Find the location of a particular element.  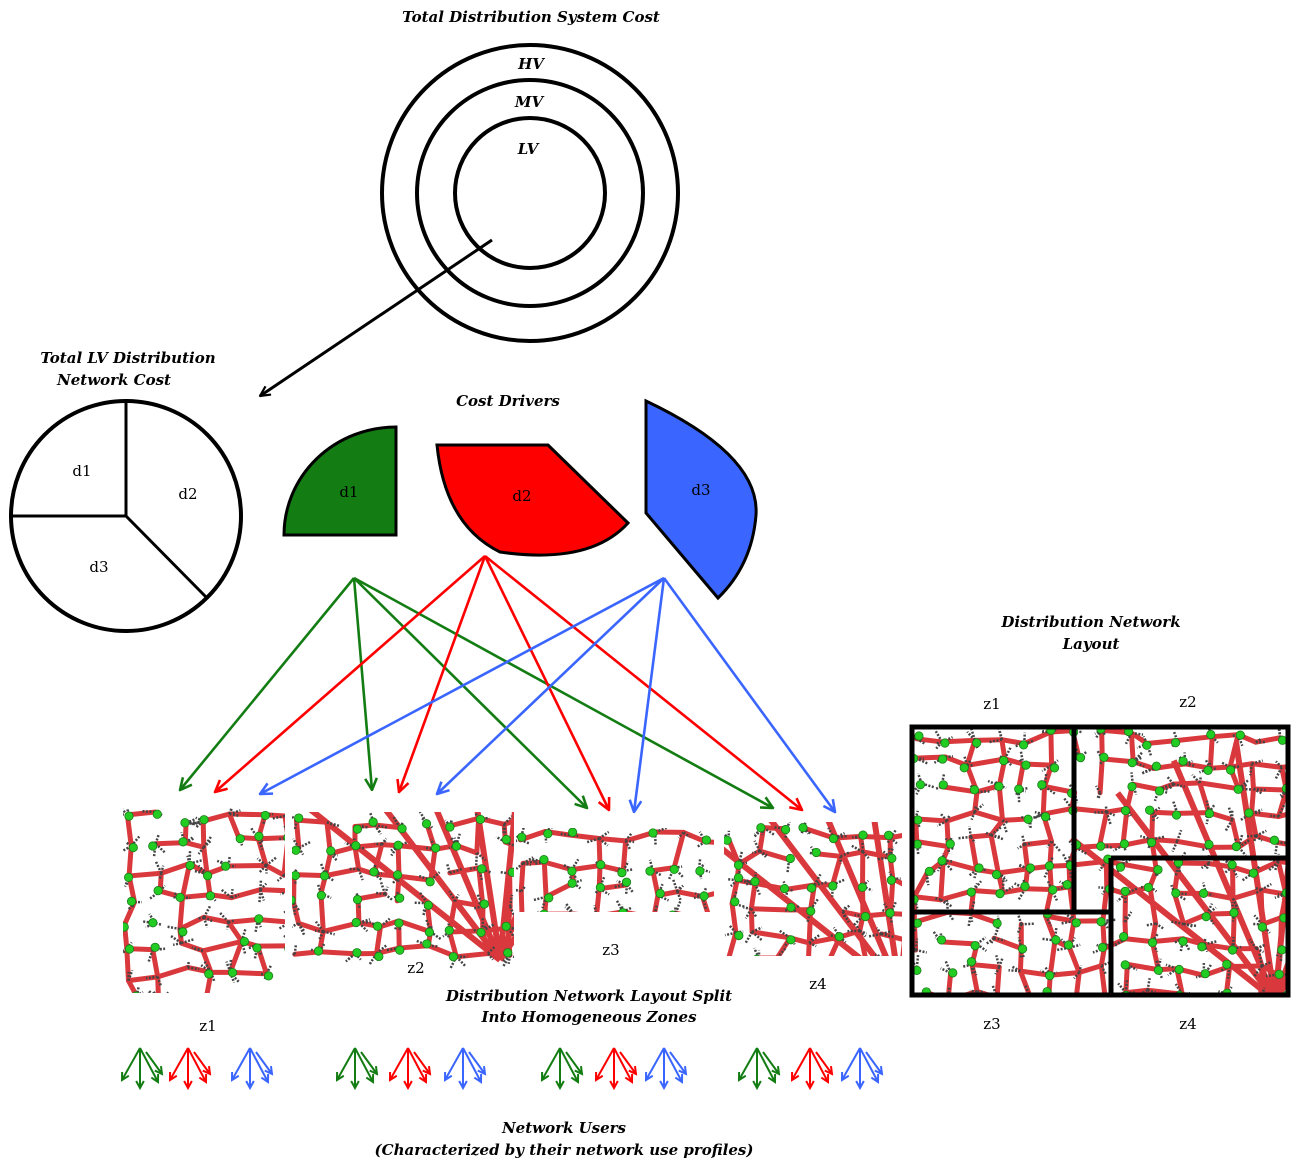

driver-zone-arrows is located at coordinates (507, 683).